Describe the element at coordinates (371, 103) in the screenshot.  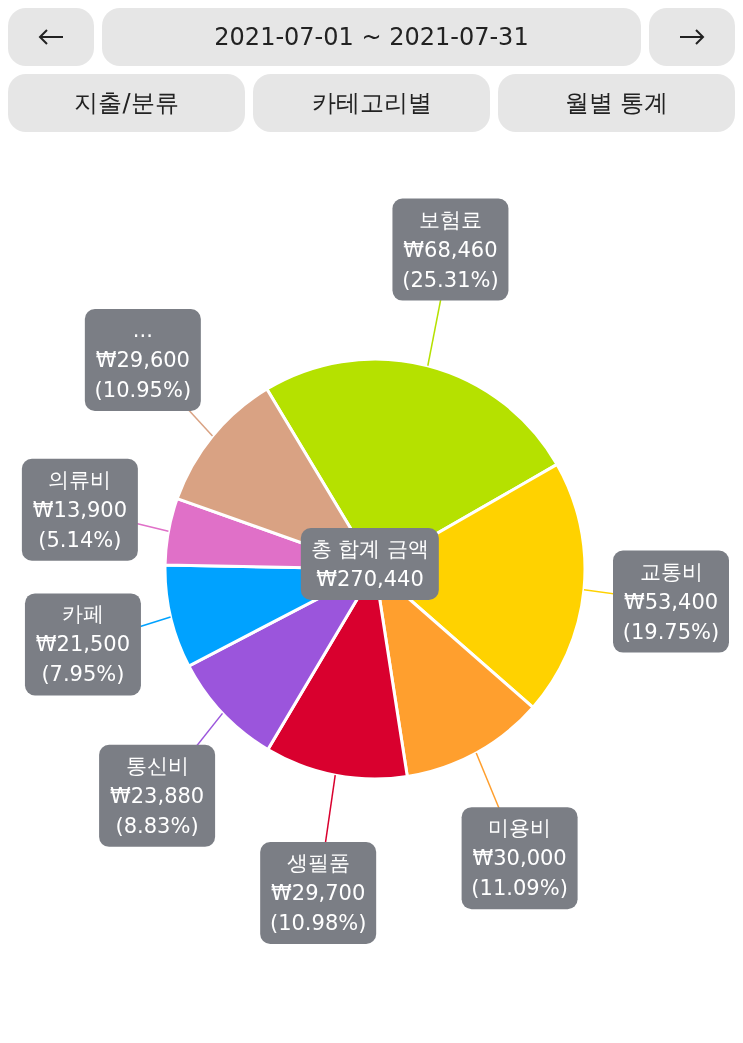
I see `text: 카테고리별` at that location.